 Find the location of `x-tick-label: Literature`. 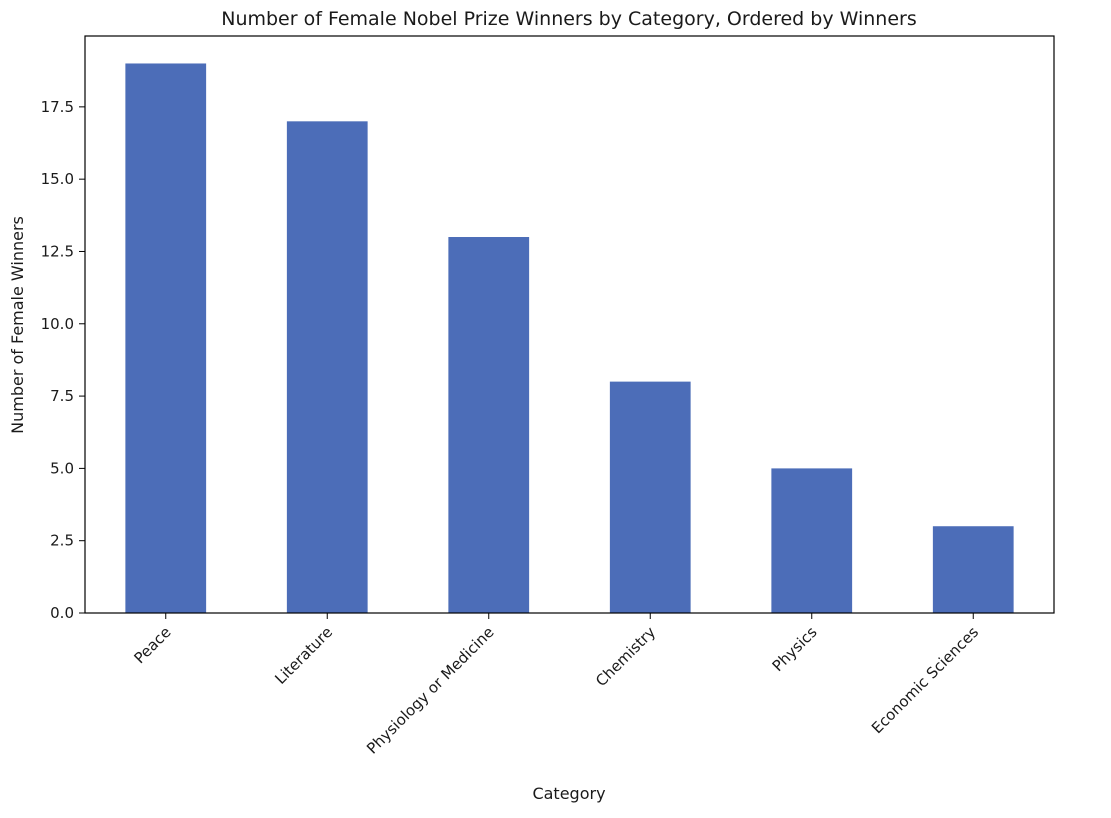

x-tick-label: Literature is located at coordinates (303, 655).